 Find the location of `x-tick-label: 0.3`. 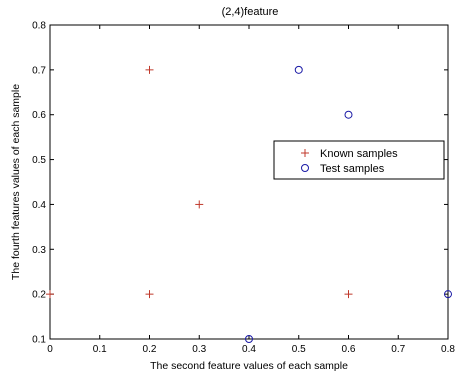

x-tick-label: 0.3 is located at coordinates (199, 349).